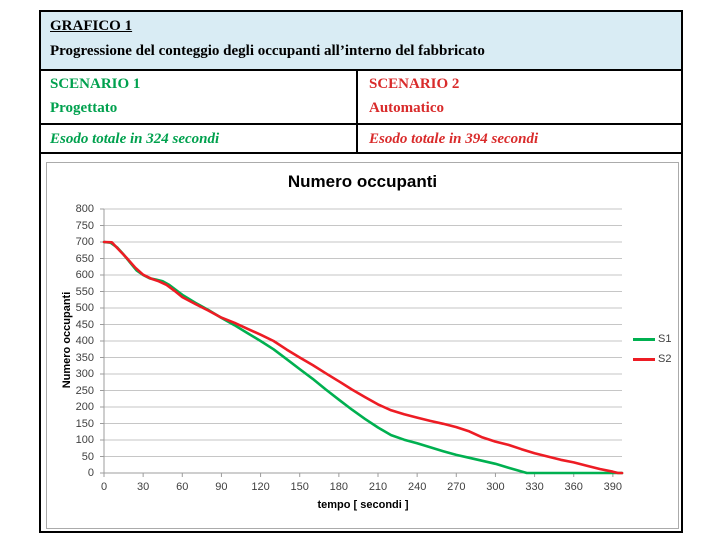 This screenshot has width=709, height=554. What do you see at coordinates (67, 340) in the screenshot?
I see `y-axis-title: Numero occupanti` at bounding box center [67, 340].